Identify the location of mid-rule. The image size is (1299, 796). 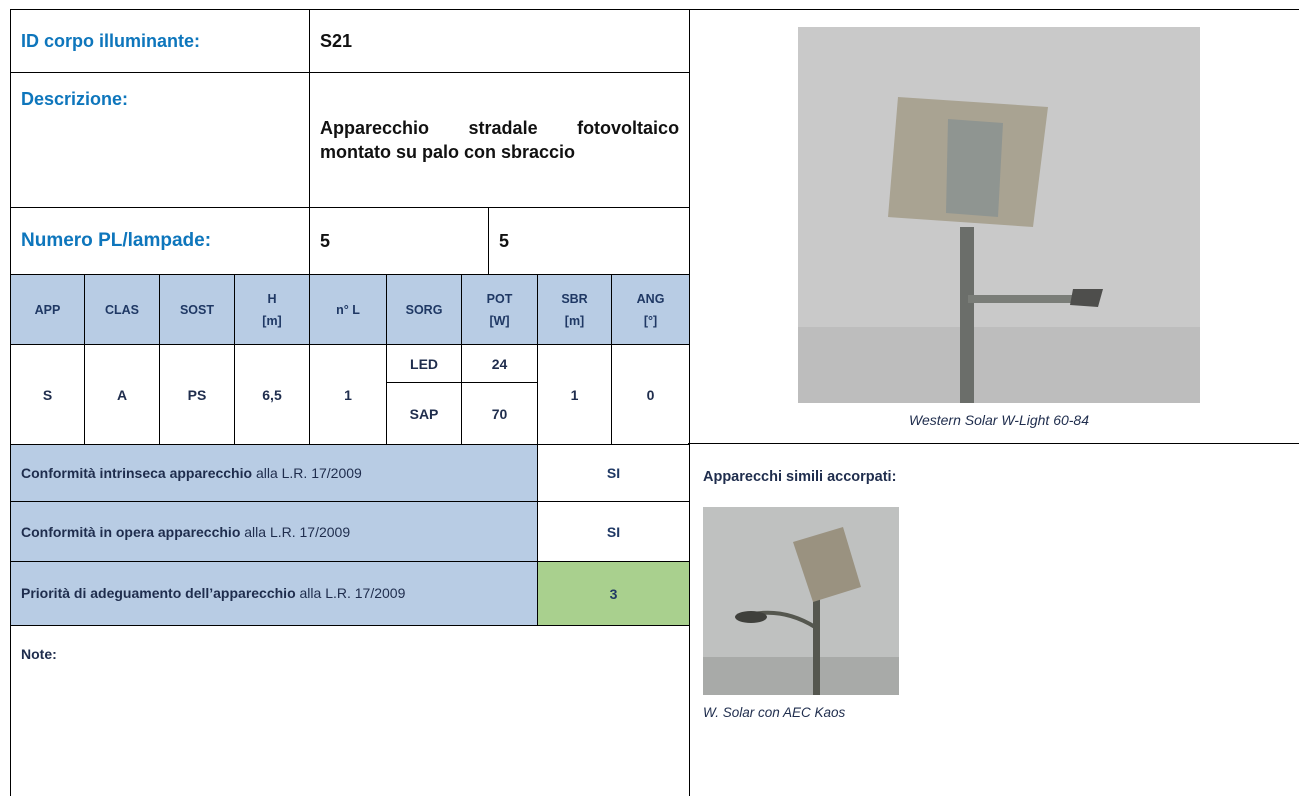
(993, 443).